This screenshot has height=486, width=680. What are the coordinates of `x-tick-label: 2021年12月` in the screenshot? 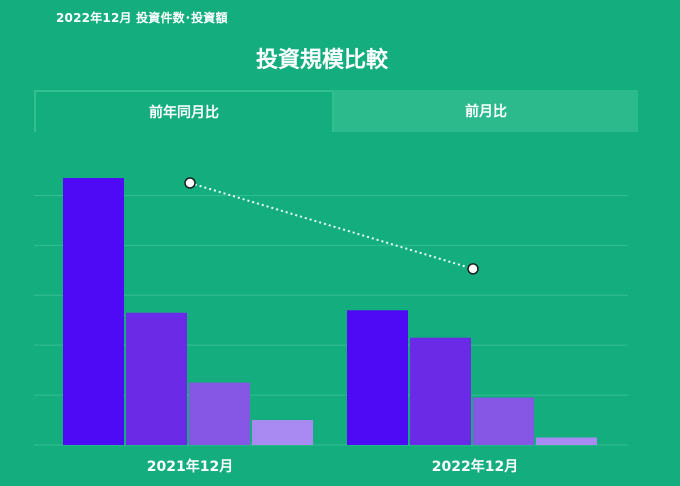 It's located at (190, 466).